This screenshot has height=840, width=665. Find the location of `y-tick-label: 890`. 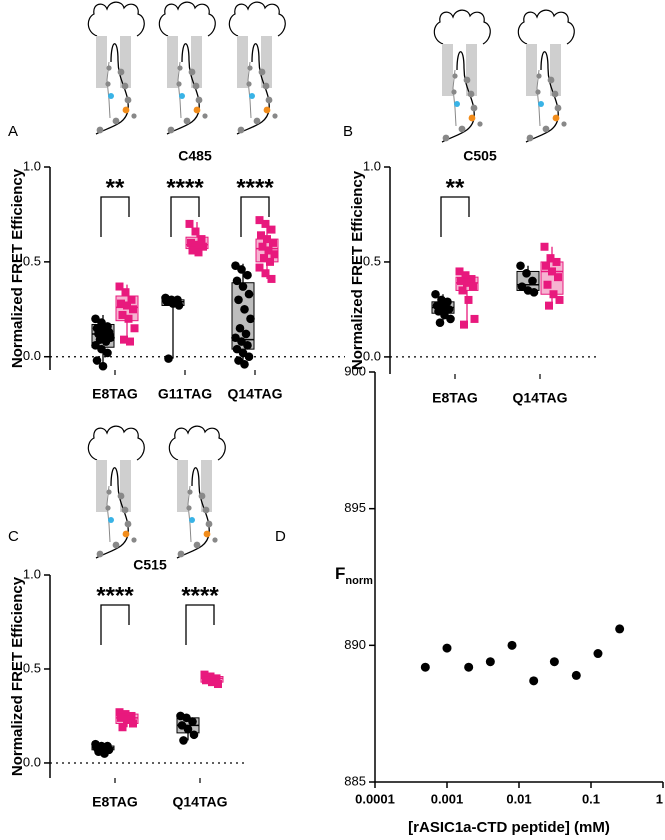

y-tick-label: 890 is located at coordinates (355, 644).